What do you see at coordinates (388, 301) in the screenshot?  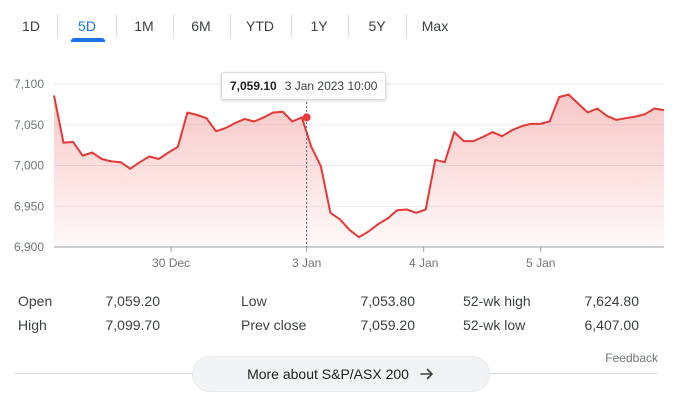 I see `stat-value-low: 7,053.80` at bounding box center [388, 301].